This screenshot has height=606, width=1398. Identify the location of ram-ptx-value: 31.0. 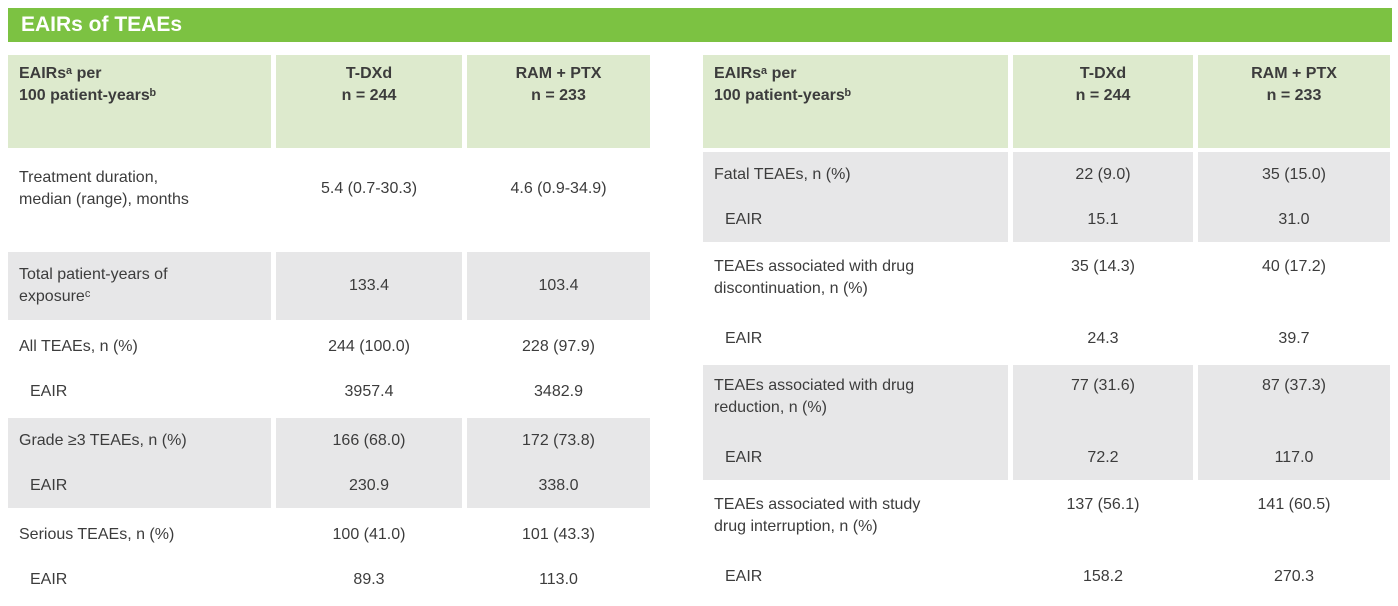
(1294, 219).